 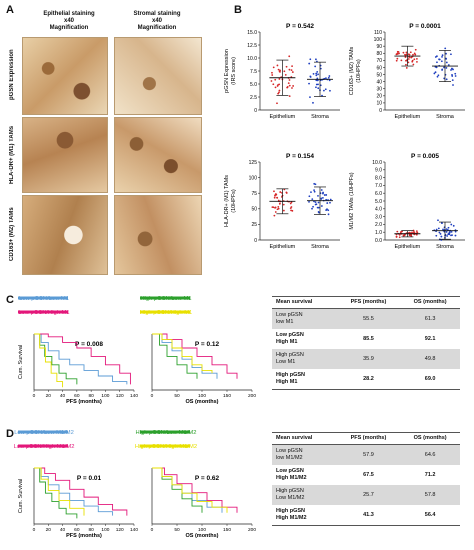 What do you see at coordinates (177, 396) in the screenshot?
I see `x-tick-label: 50` at bounding box center [177, 396].